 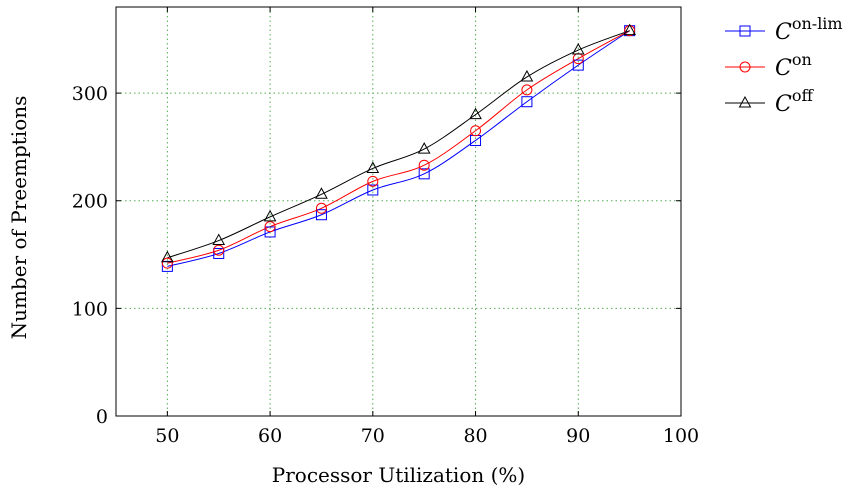 I want to click on y-tick-label: 200, so click(x=90, y=202).